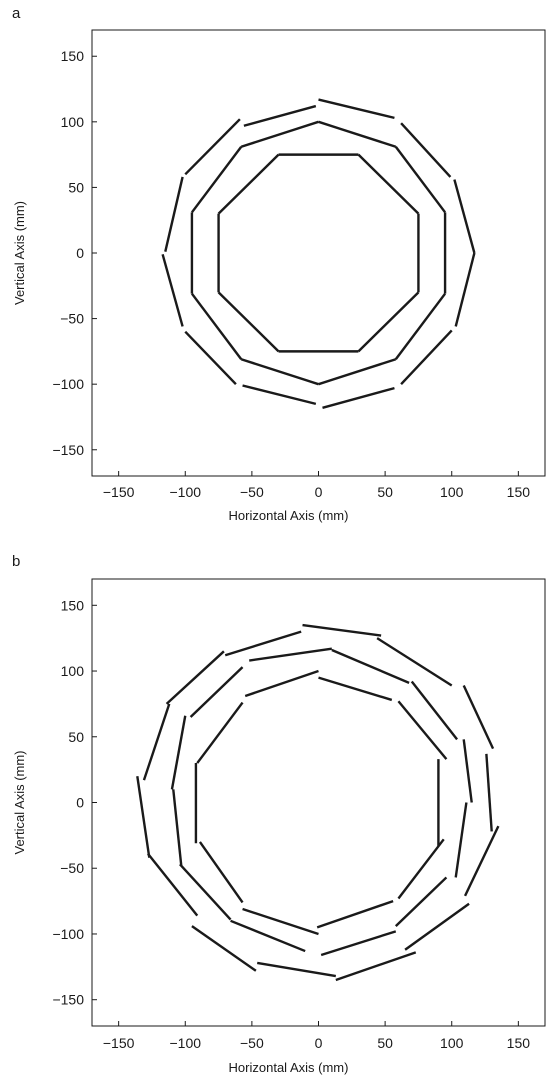 This screenshot has height=1083, width=547. I want to click on panel-label: a, so click(16, 13).